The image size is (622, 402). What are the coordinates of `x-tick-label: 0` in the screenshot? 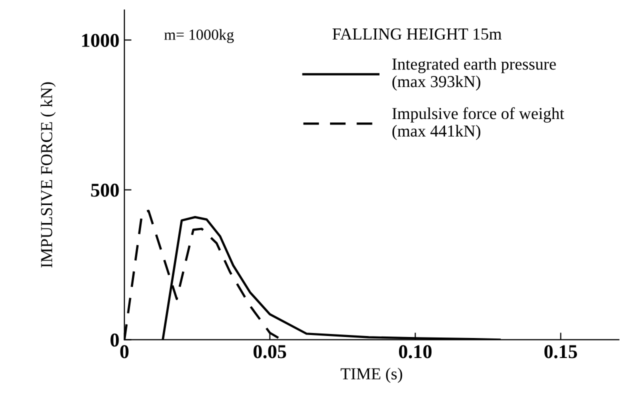 It's located at (124, 351).